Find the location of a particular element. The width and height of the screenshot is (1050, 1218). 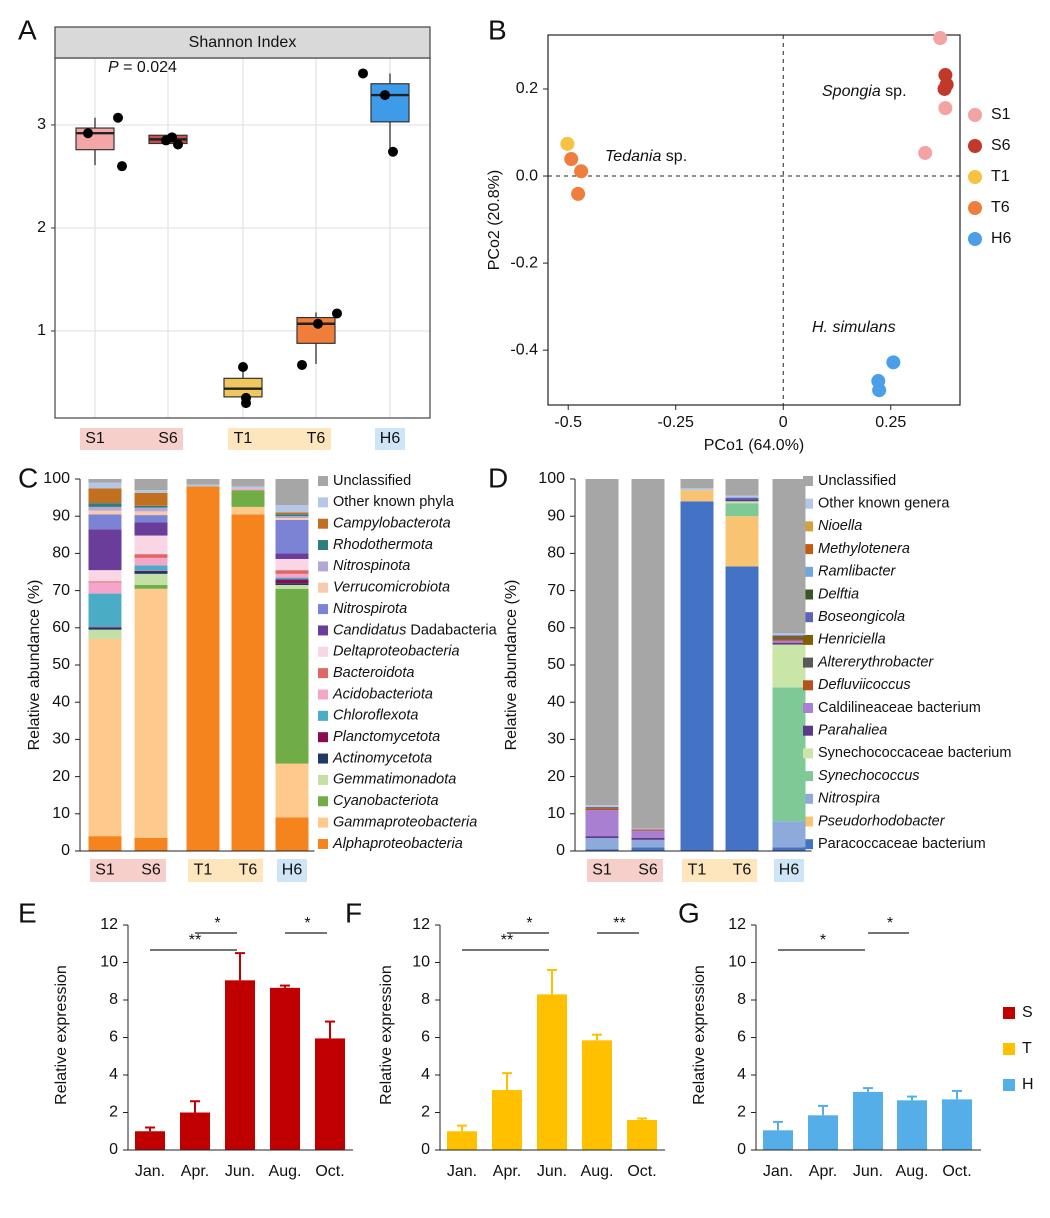

italic-part: Candidatus is located at coordinates (369, 630).